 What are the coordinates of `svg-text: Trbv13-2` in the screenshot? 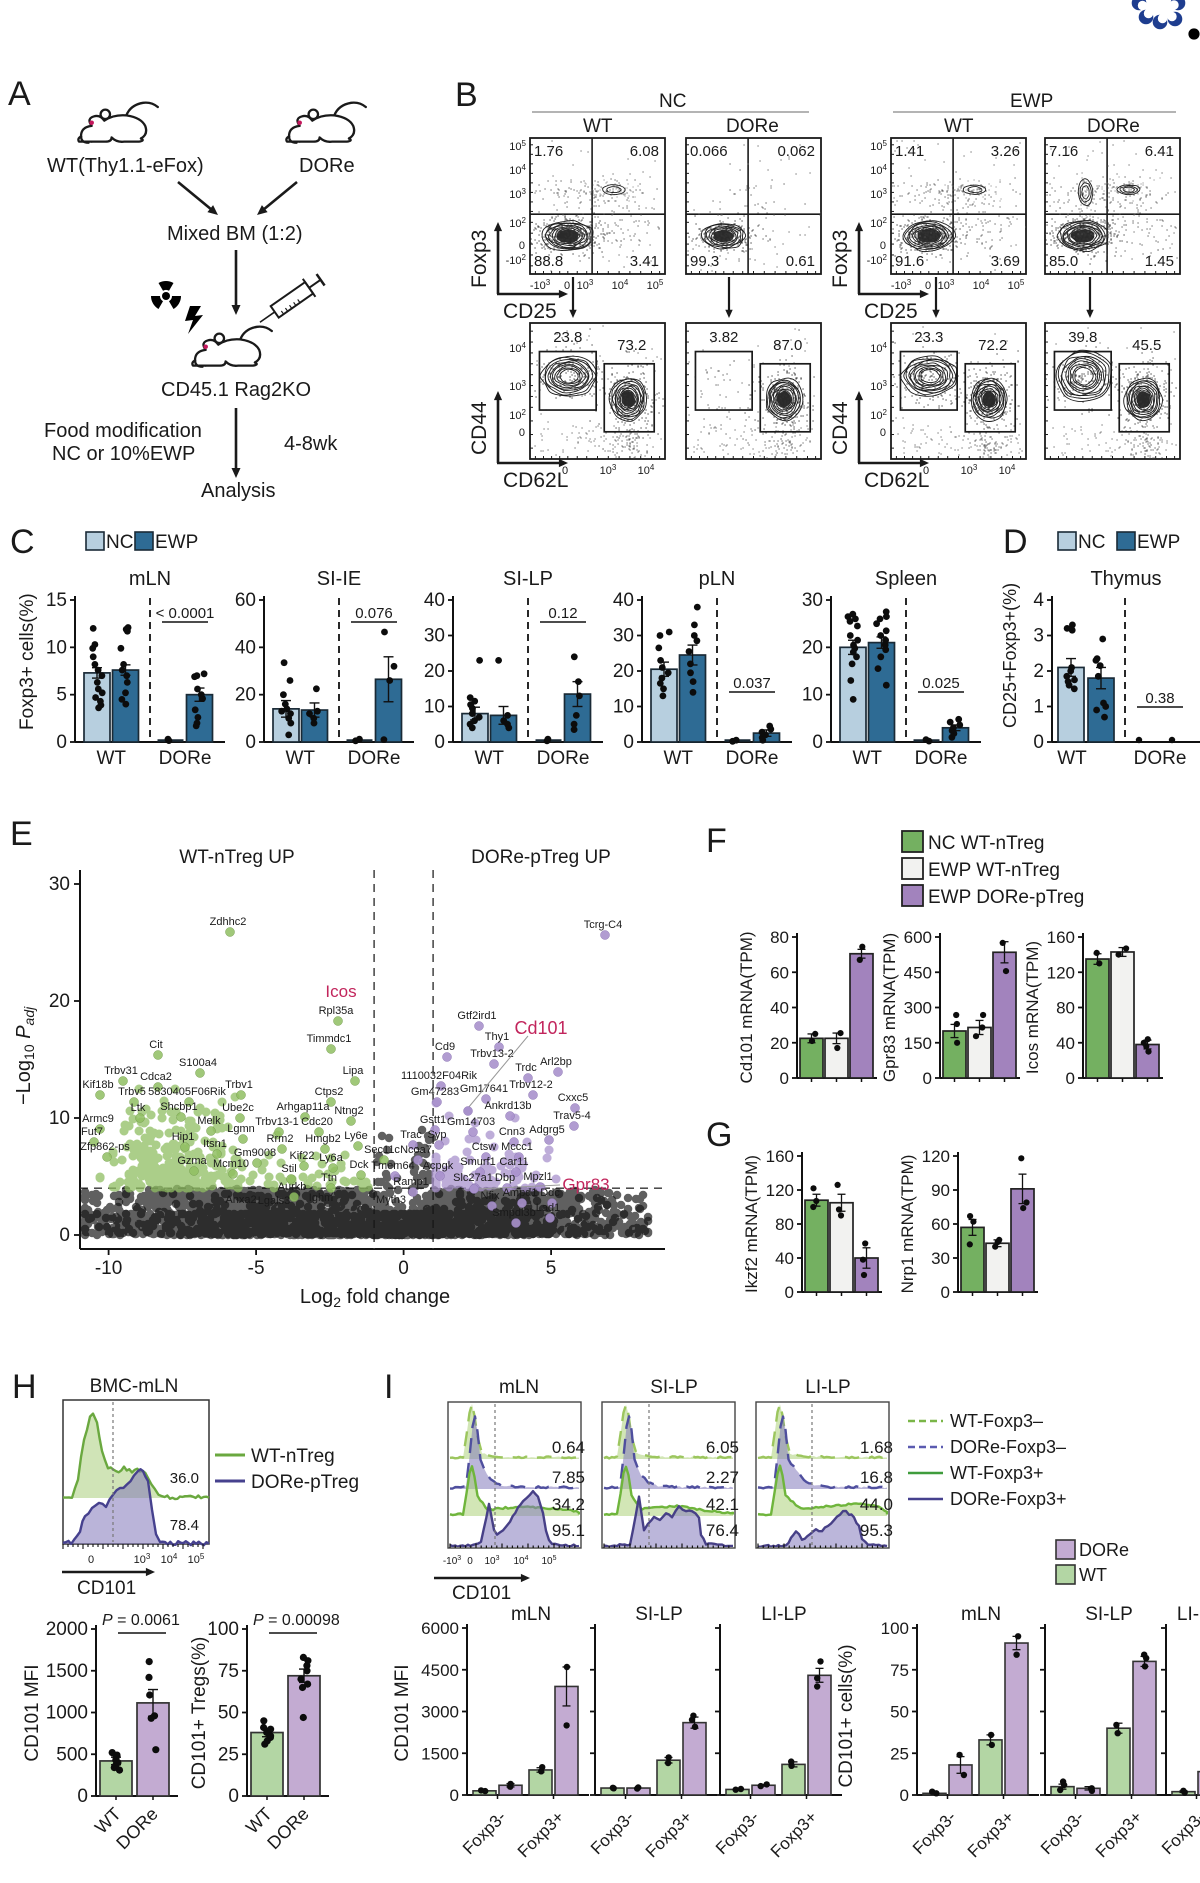 It's located at (492, 1054).